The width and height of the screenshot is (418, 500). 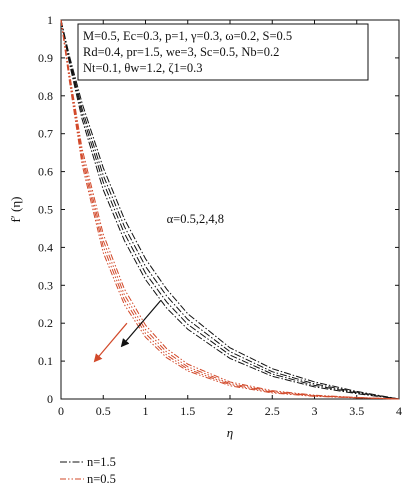 I want to click on x-tick-label: 4, so click(x=399, y=411).